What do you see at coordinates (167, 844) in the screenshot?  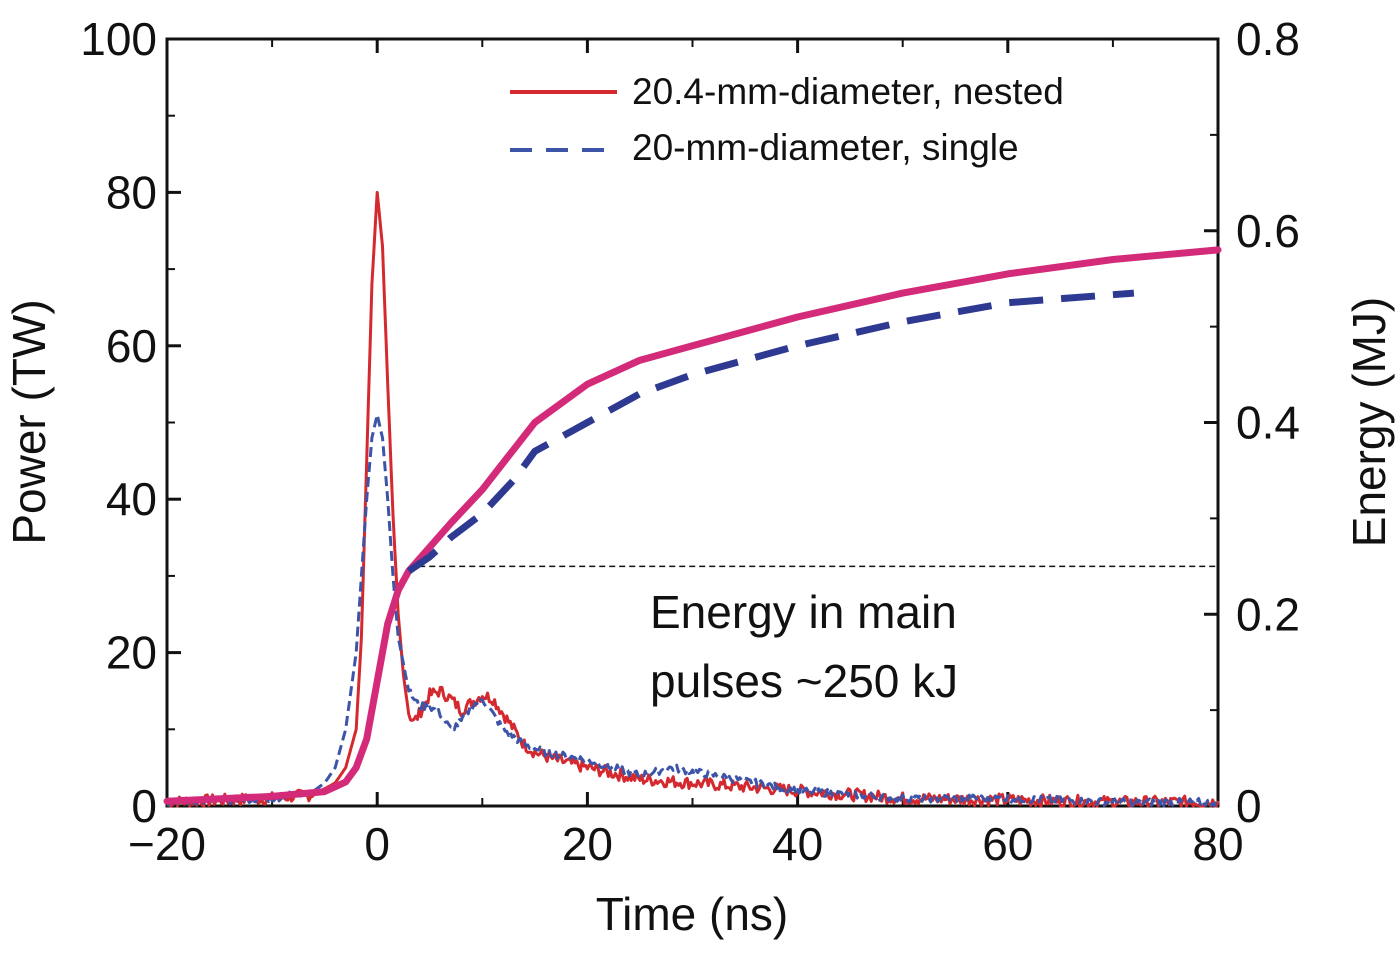 I see `x-tick-label: −20` at bounding box center [167, 844].